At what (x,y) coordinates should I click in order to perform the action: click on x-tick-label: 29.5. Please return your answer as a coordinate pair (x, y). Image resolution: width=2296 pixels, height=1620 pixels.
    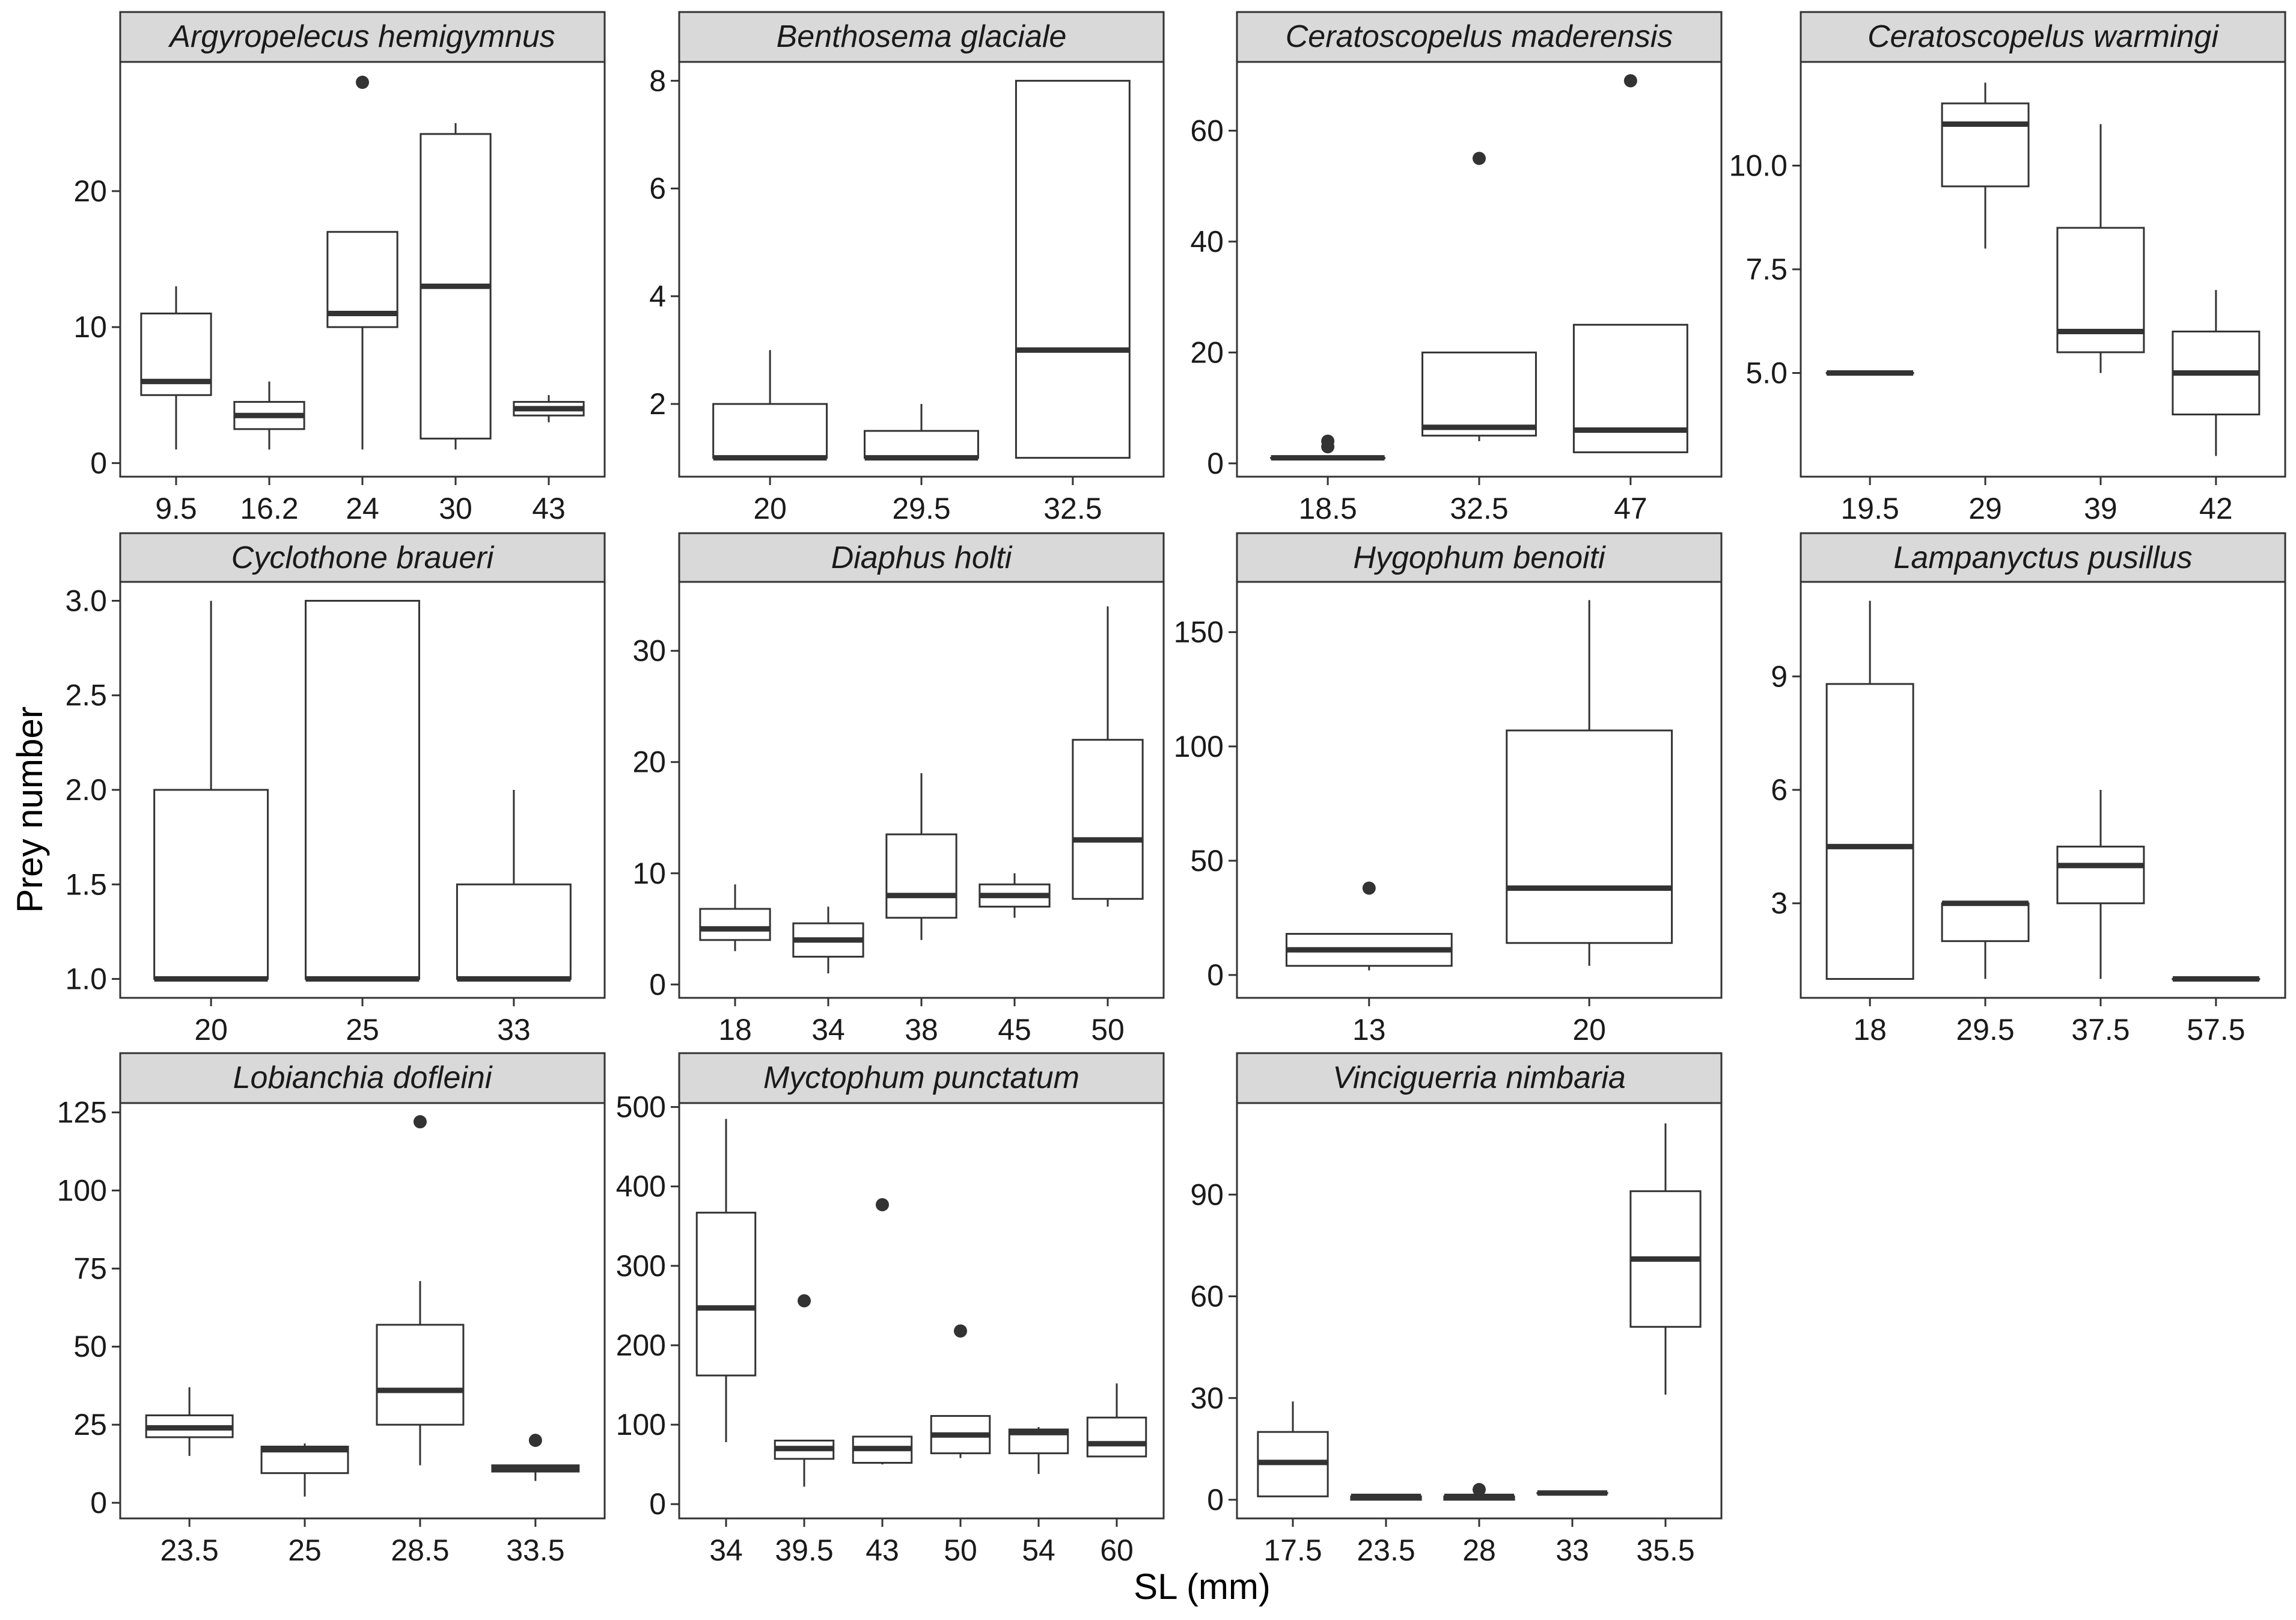
    Looking at the image, I should click on (1985, 1030).